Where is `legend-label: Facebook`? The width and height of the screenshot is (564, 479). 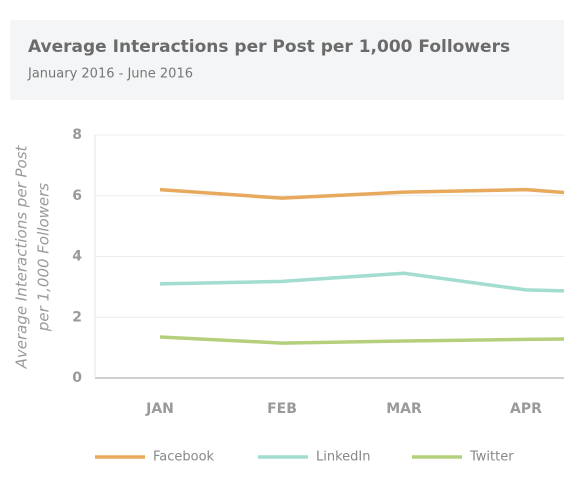
legend-label: Facebook is located at coordinates (184, 457).